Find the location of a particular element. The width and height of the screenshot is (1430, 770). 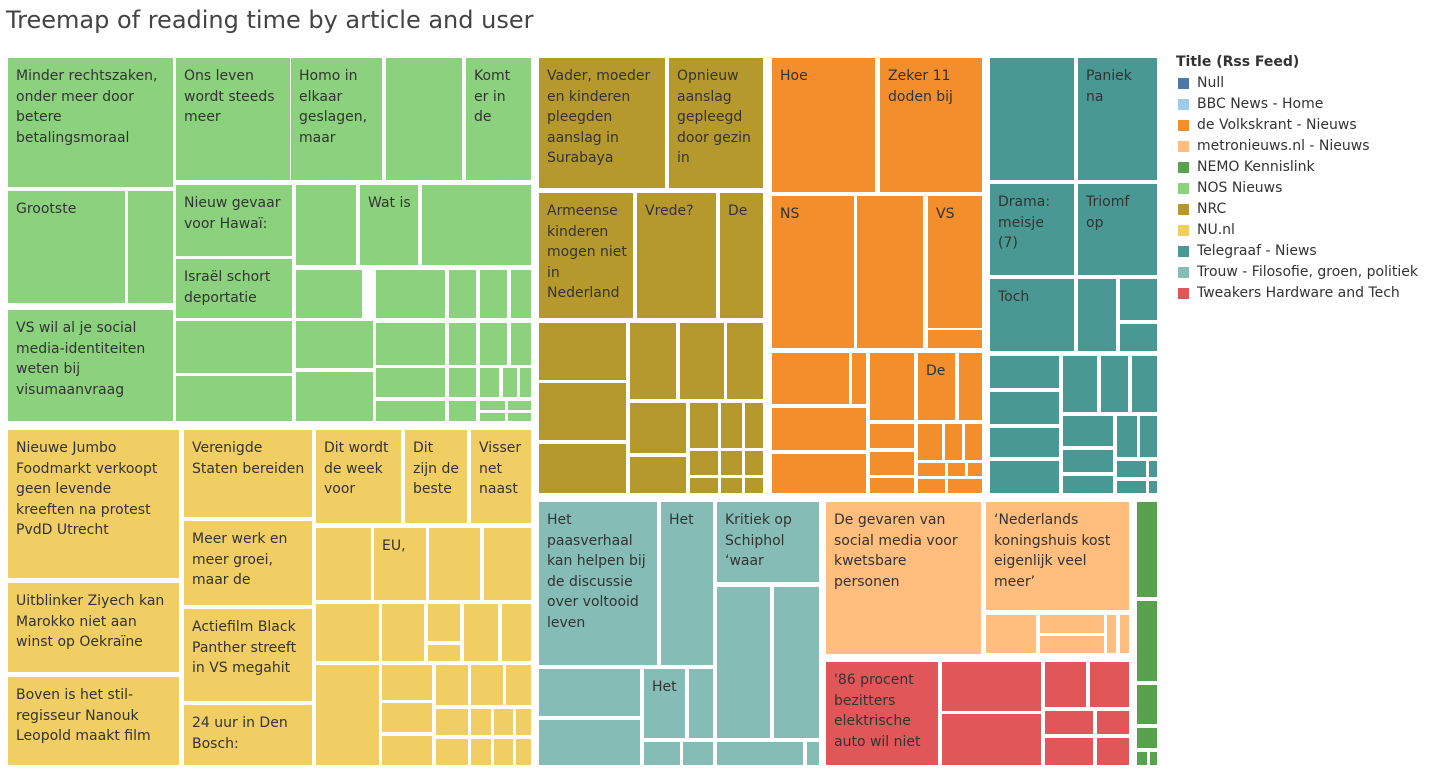

legend-item: NRC is located at coordinates (1303, 210).